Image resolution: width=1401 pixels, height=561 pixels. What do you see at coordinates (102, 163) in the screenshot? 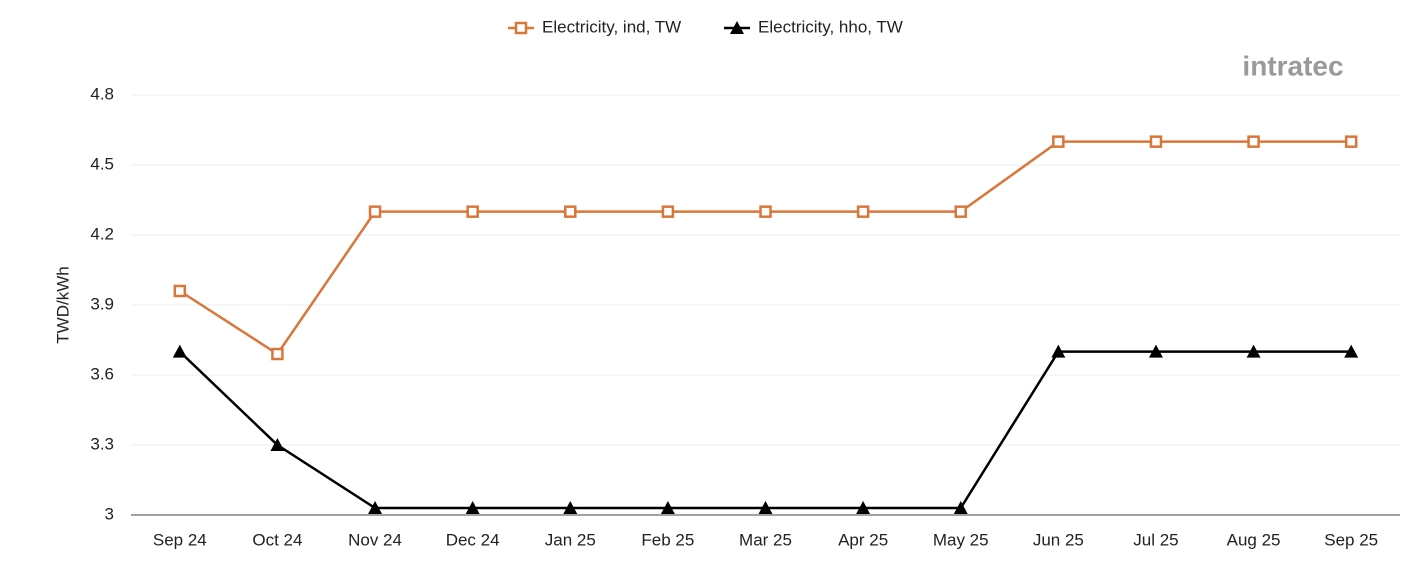
I see `y-tick-label: 4.5` at bounding box center [102, 163].